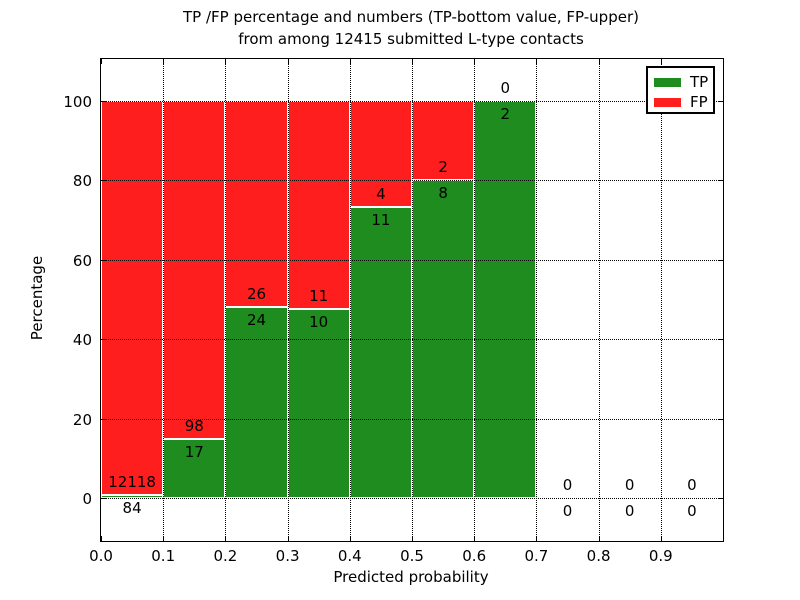 This screenshot has width=800, height=600. I want to click on legend-entry: FP, so click(683, 102).